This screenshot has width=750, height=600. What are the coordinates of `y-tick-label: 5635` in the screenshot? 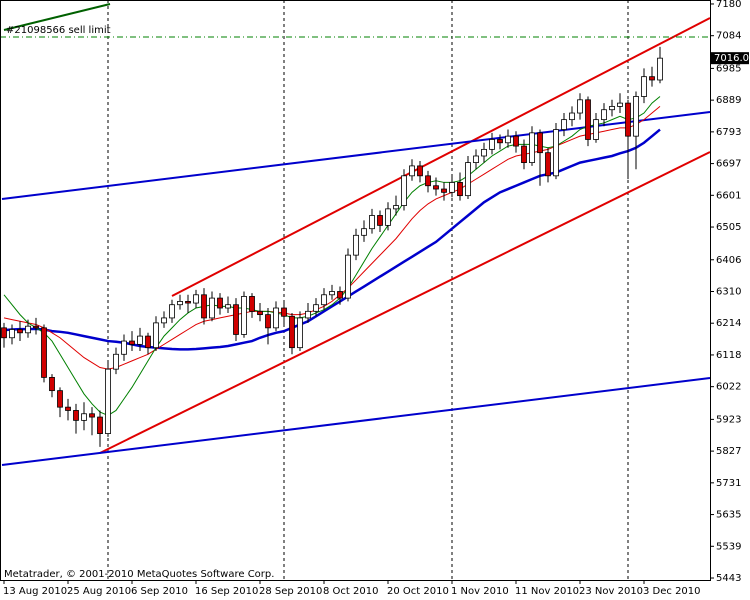 It's located at (728, 515).